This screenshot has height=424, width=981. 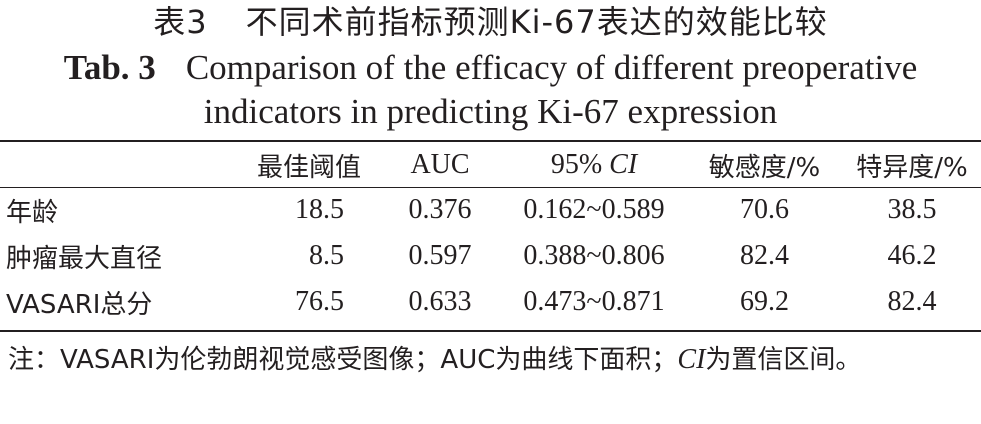 What do you see at coordinates (440, 301) in the screenshot?
I see `cell-auc: 0.633` at bounding box center [440, 301].